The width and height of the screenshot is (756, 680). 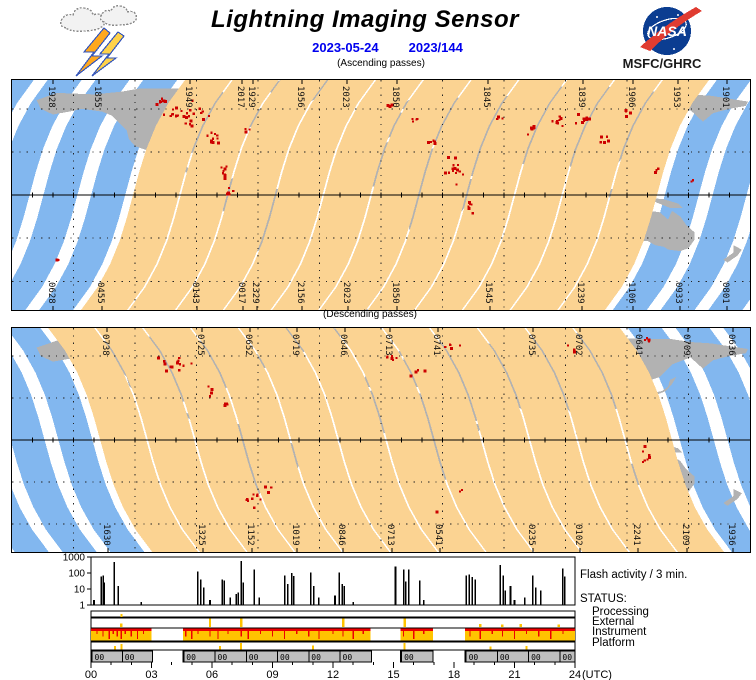 I want to click on pass-time: 0846, so click(x=341, y=535).